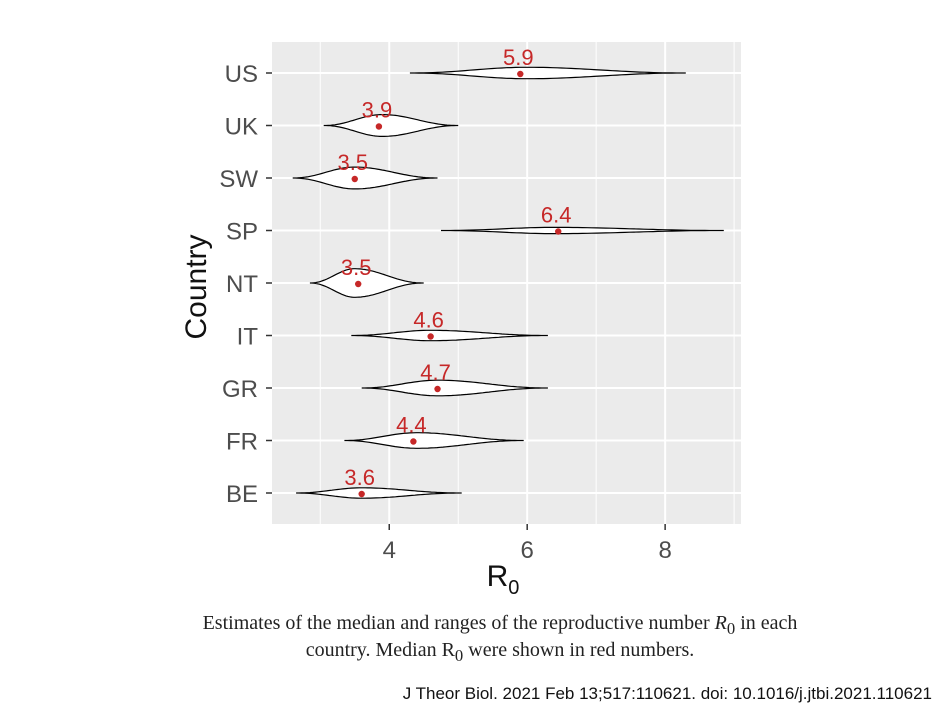 The image size is (950, 710). Describe the element at coordinates (377, 110) in the screenshot. I see `median-label: 3.9` at that location.